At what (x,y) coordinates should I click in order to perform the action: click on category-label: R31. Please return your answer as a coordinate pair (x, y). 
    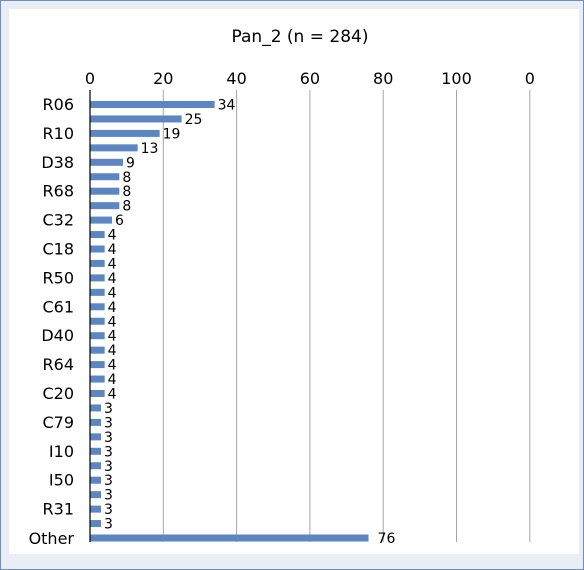
    Looking at the image, I should click on (58, 509).